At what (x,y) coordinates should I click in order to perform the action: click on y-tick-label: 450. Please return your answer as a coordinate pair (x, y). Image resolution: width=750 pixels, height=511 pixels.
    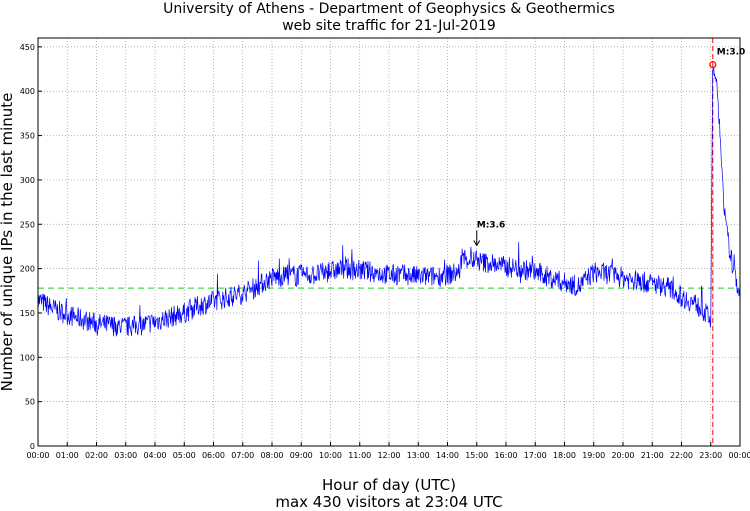
    Looking at the image, I should click on (27, 47).